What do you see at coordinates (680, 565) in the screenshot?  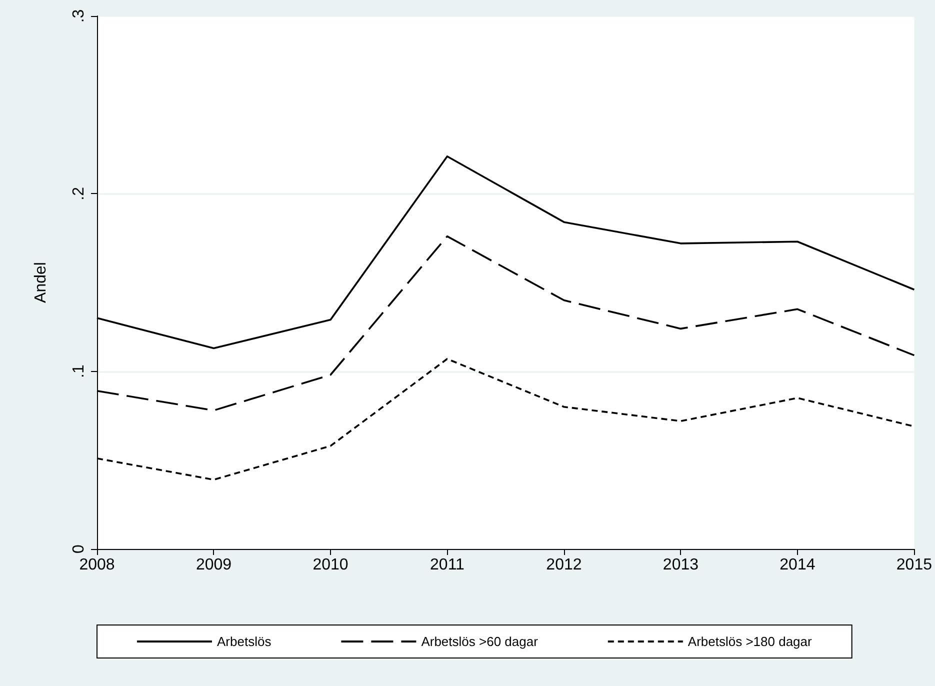 I see `x-tick-label: 2013` at bounding box center [680, 565].